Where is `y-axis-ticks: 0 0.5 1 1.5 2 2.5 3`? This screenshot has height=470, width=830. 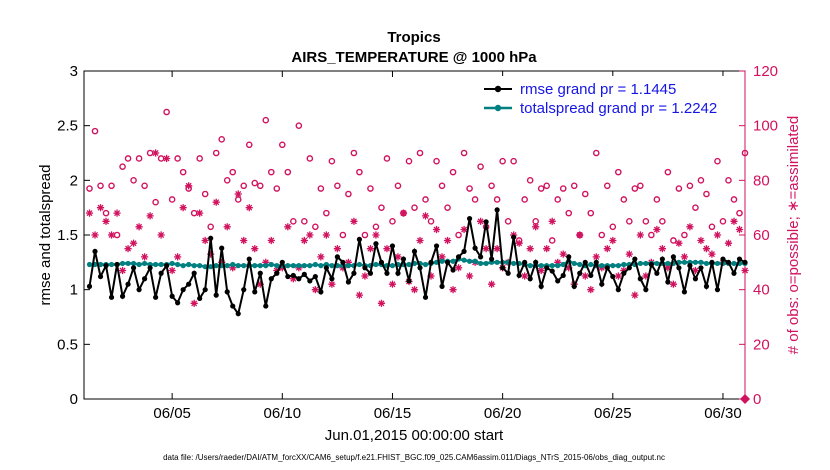 y-axis-ticks: 0 0.5 1 1.5 2 2.5 3 is located at coordinates (73, 235).